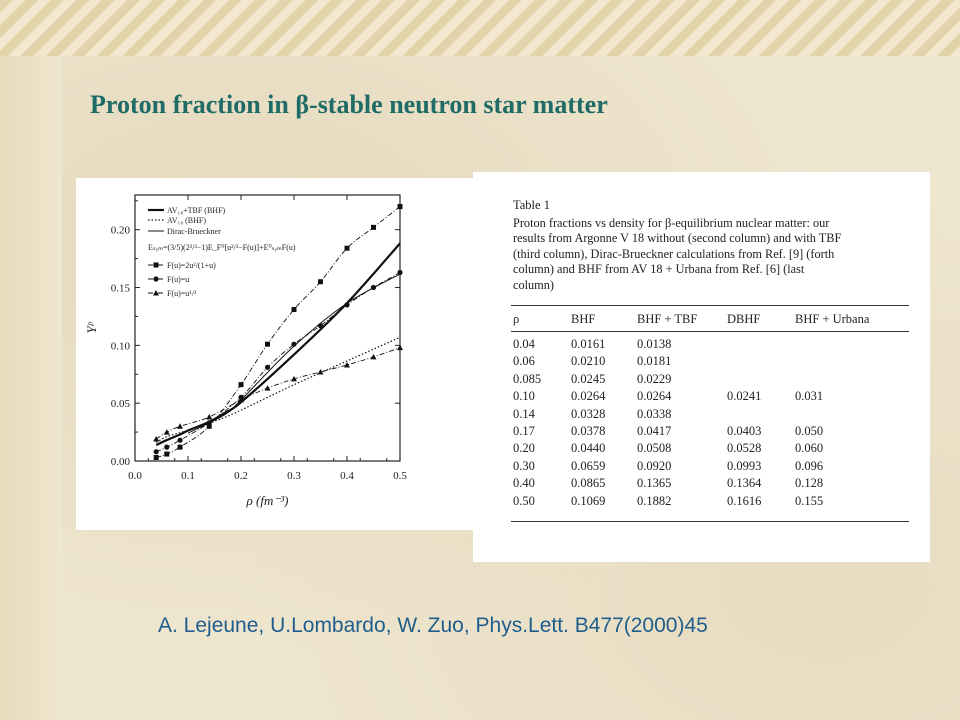  What do you see at coordinates (654, 413) in the screenshot?
I see `table-cell: 0.0338` at bounding box center [654, 413].